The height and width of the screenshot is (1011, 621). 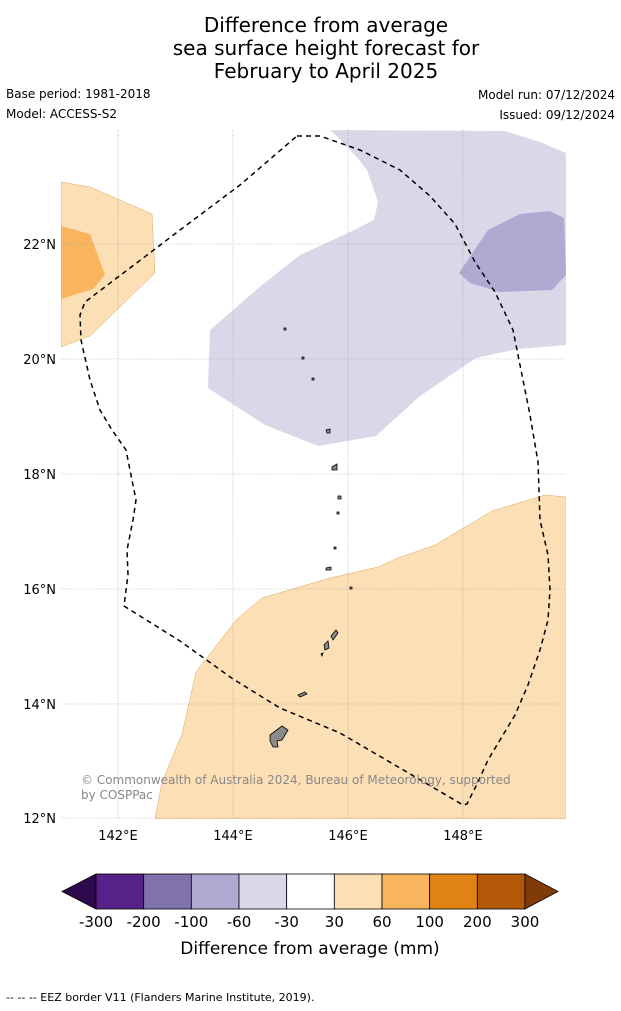 What do you see at coordinates (62, 114) in the screenshot?
I see `model-text: Model: ACCESS-S2` at bounding box center [62, 114].